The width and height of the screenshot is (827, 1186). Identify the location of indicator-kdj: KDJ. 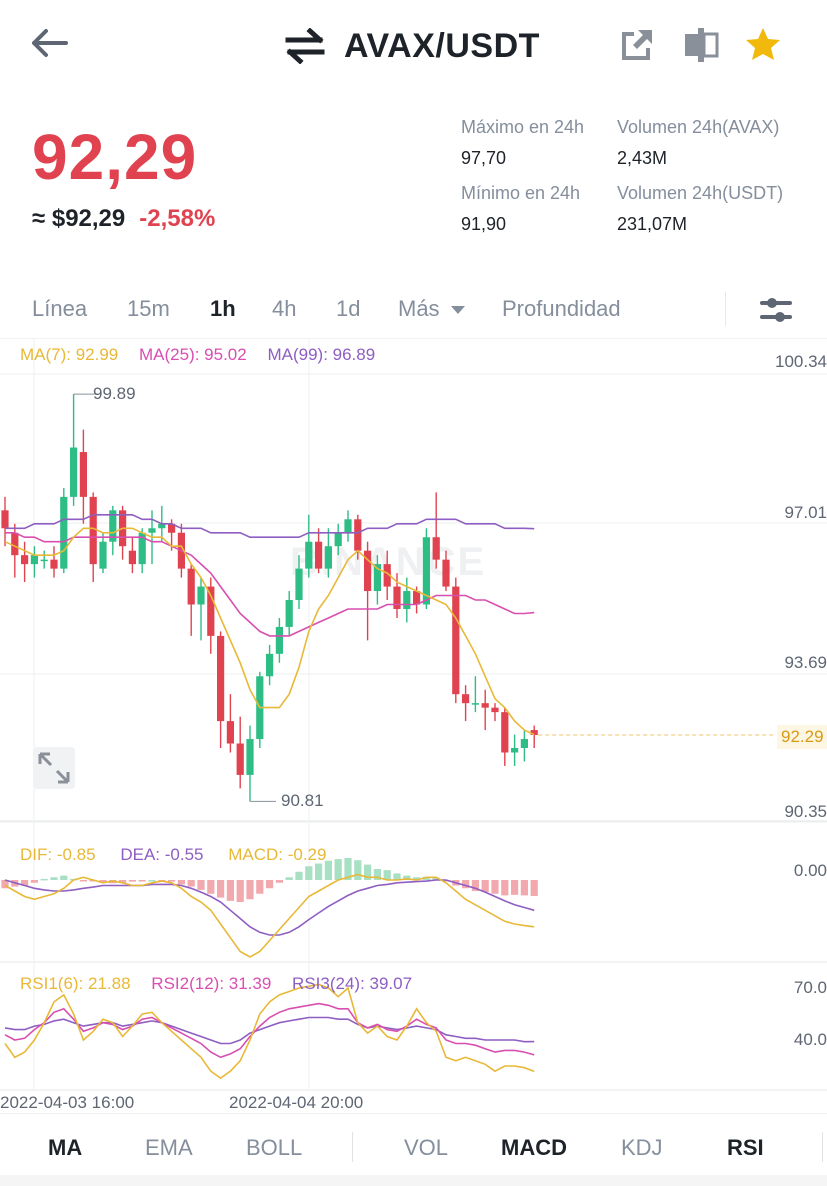
(642, 1147).